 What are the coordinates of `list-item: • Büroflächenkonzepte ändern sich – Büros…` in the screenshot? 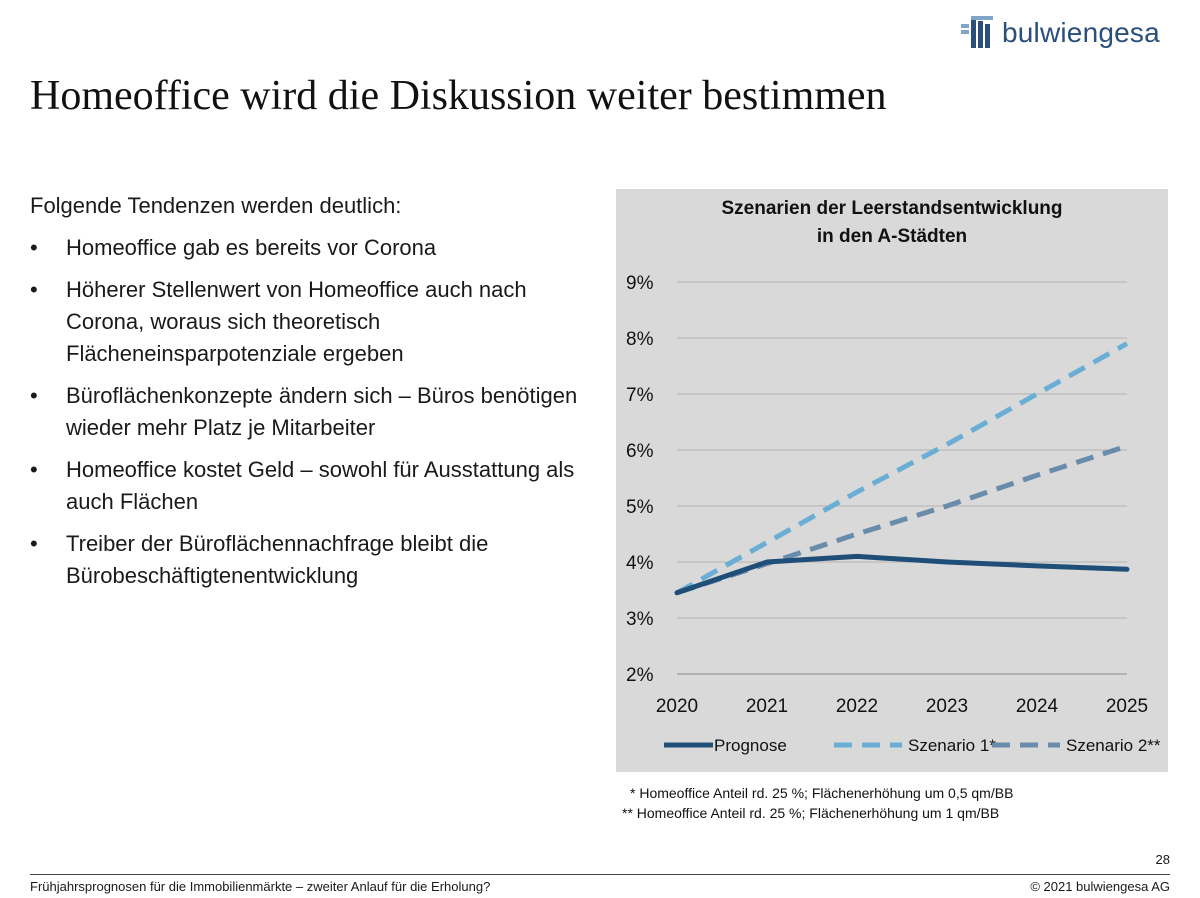 It's located at (310, 412).